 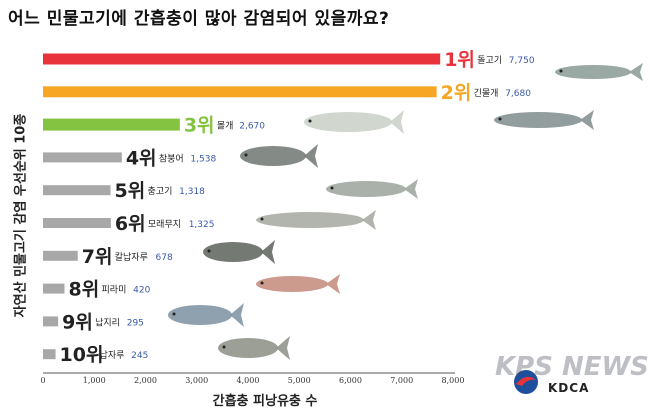 I want to click on rank-label: 1위, so click(x=459, y=60).